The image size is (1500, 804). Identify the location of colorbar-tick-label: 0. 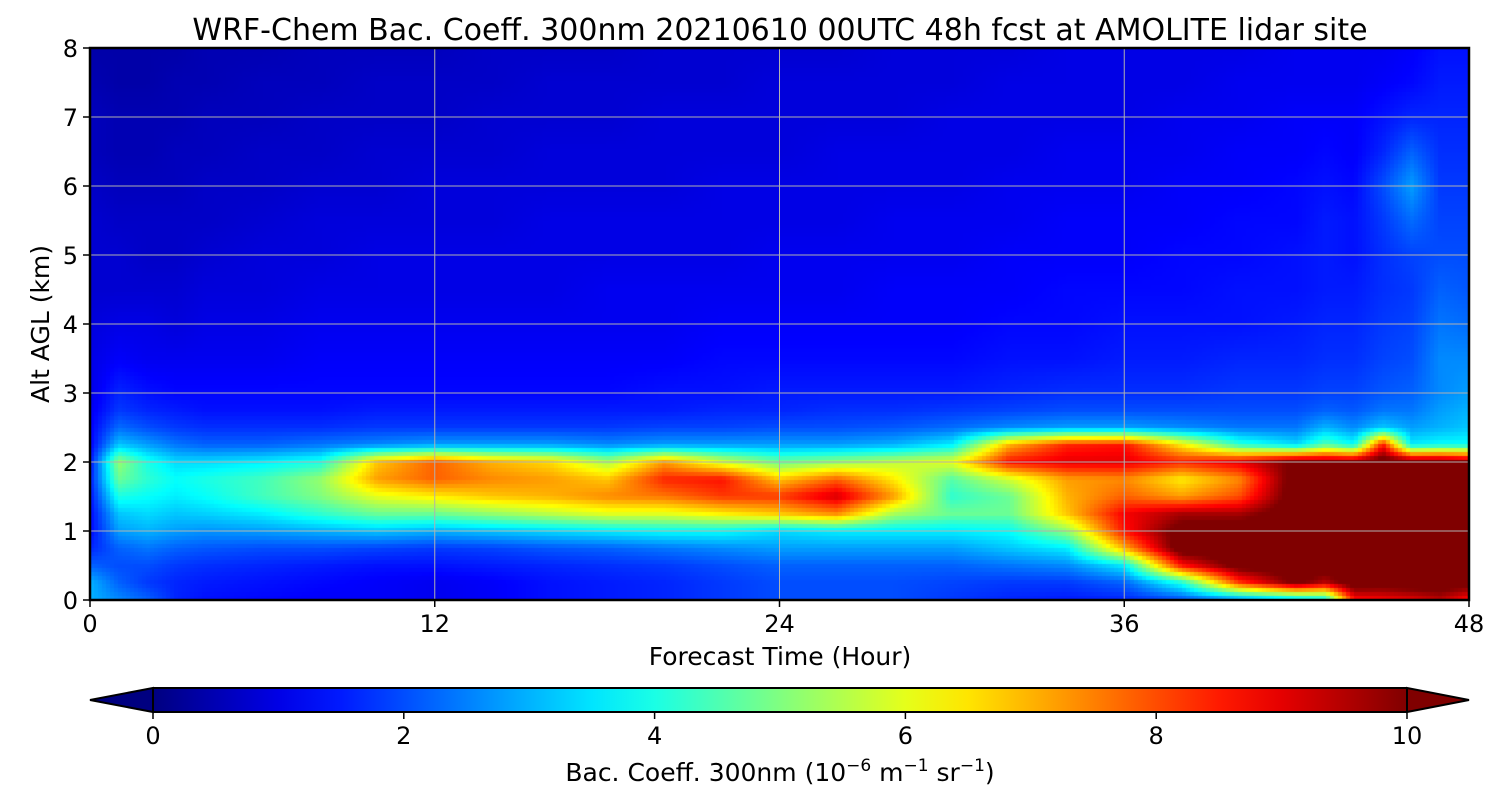
(152, 736).